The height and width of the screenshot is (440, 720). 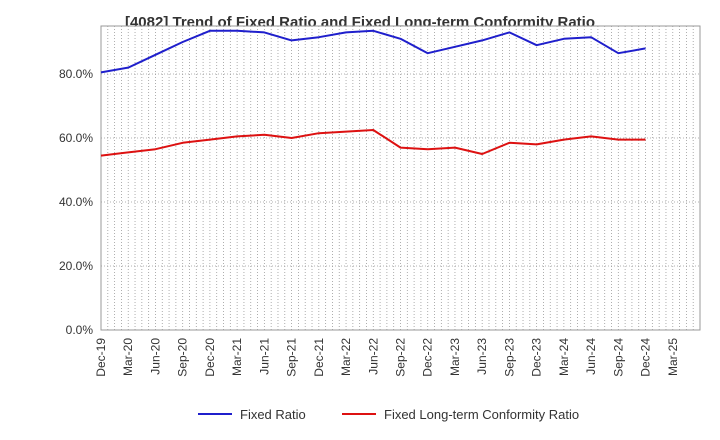 What do you see at coordinates (537, 357) in the screenshot?
I see `x-tick-label: Dec-23` at bounding box center [537, 357].